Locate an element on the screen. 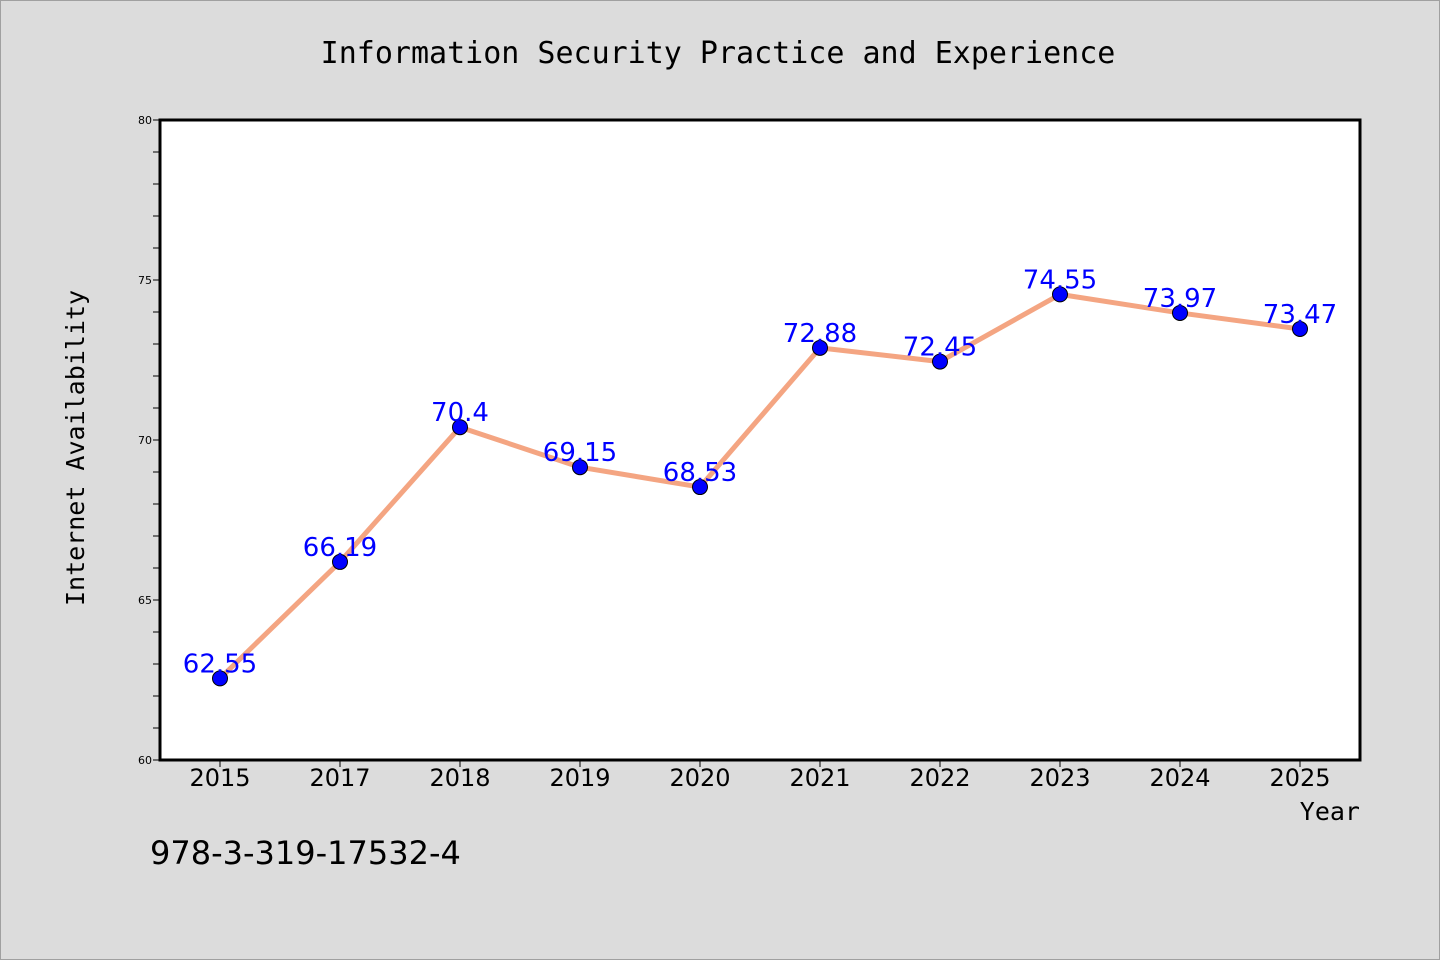 The height and width of the screenshot is (960, 1440). x-tick-label: 2015 is located at coordinates (219, 778).